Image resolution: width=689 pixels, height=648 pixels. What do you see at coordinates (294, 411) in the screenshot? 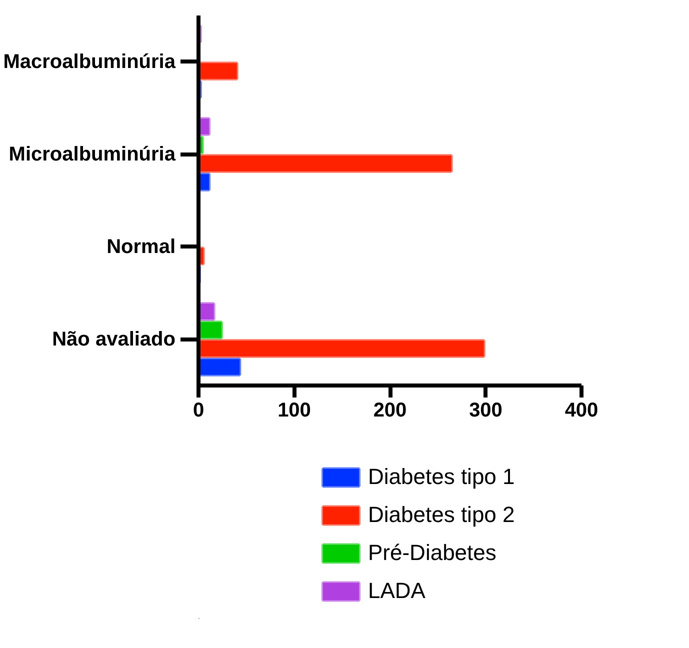
I see `x-tick-label: 100` at bounding box center [294, 411].